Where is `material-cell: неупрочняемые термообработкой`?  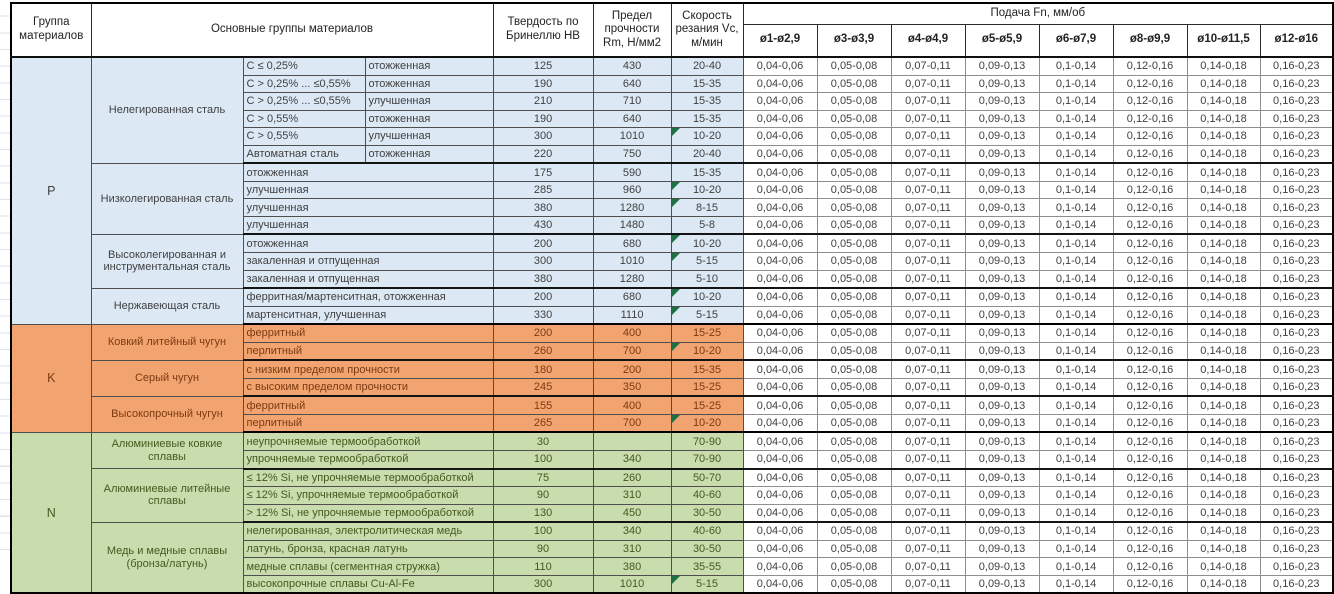 material-cell: неупрочняемые термообработкой is located at coordinates (368, 441).